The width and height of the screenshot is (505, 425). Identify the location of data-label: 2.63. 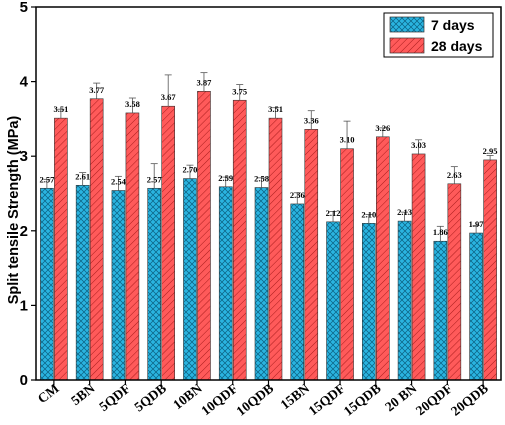
(454, 175).